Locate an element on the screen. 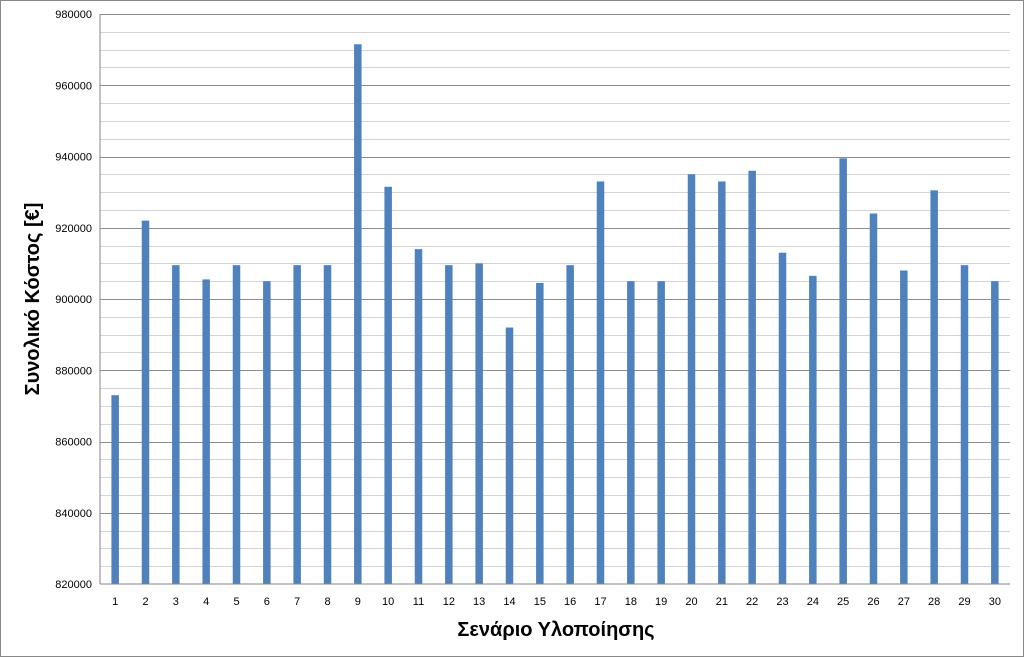 This screenshot has height=657, width=1024. y-tick-label: 960000 is located at coordinates (73, 86).